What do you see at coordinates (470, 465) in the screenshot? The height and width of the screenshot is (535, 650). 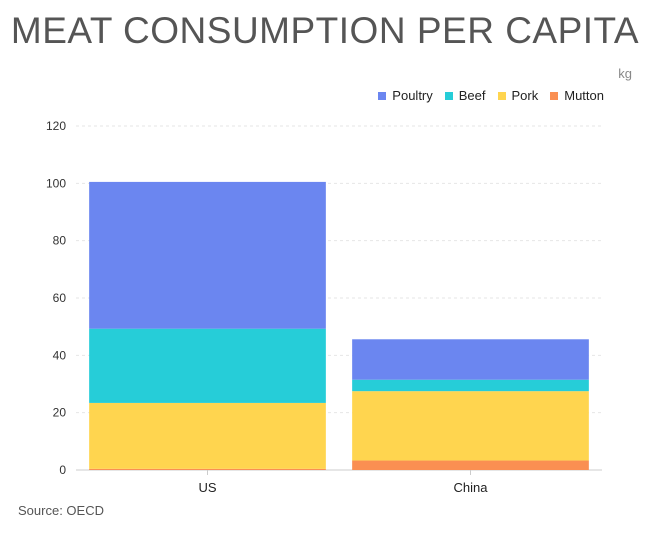 I see `bar-china-mutton` at bounding box center [470, 465].